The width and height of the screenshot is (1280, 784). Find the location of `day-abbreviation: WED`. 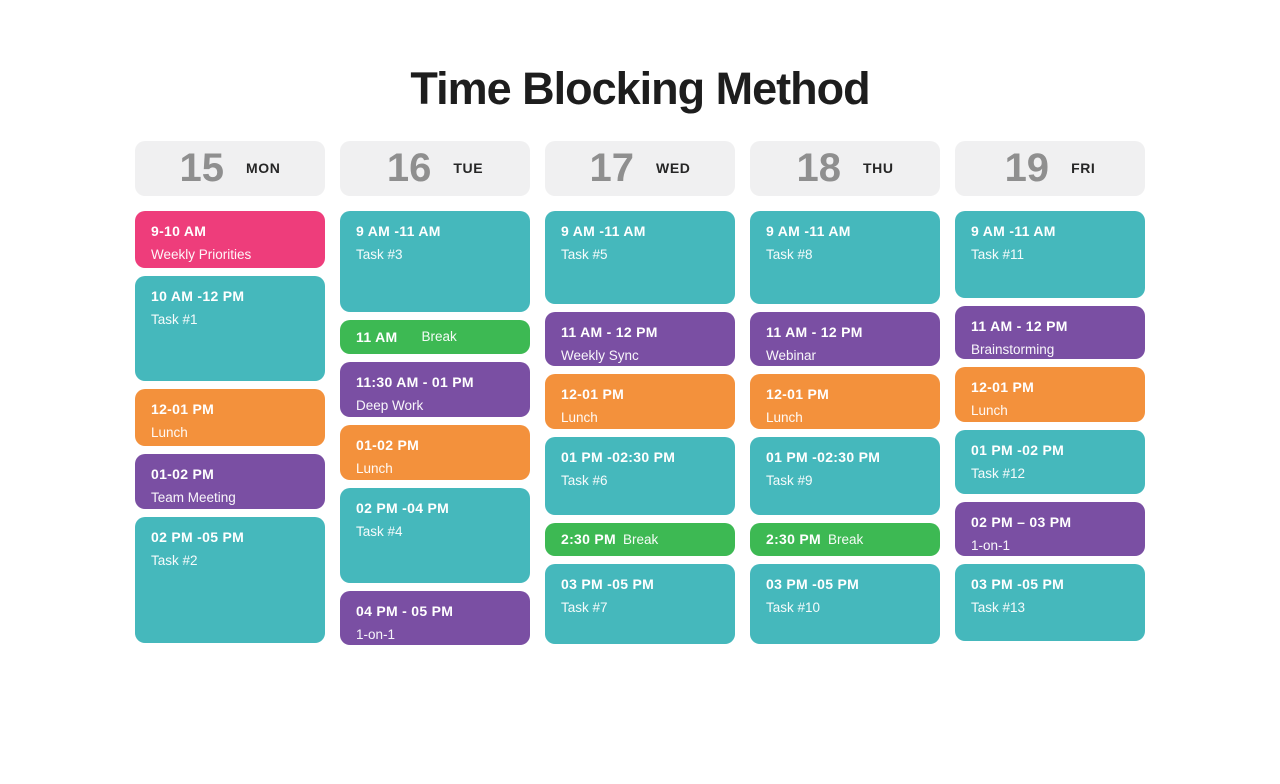

day-abbreviation: WED is located at coordinates (673, 168).